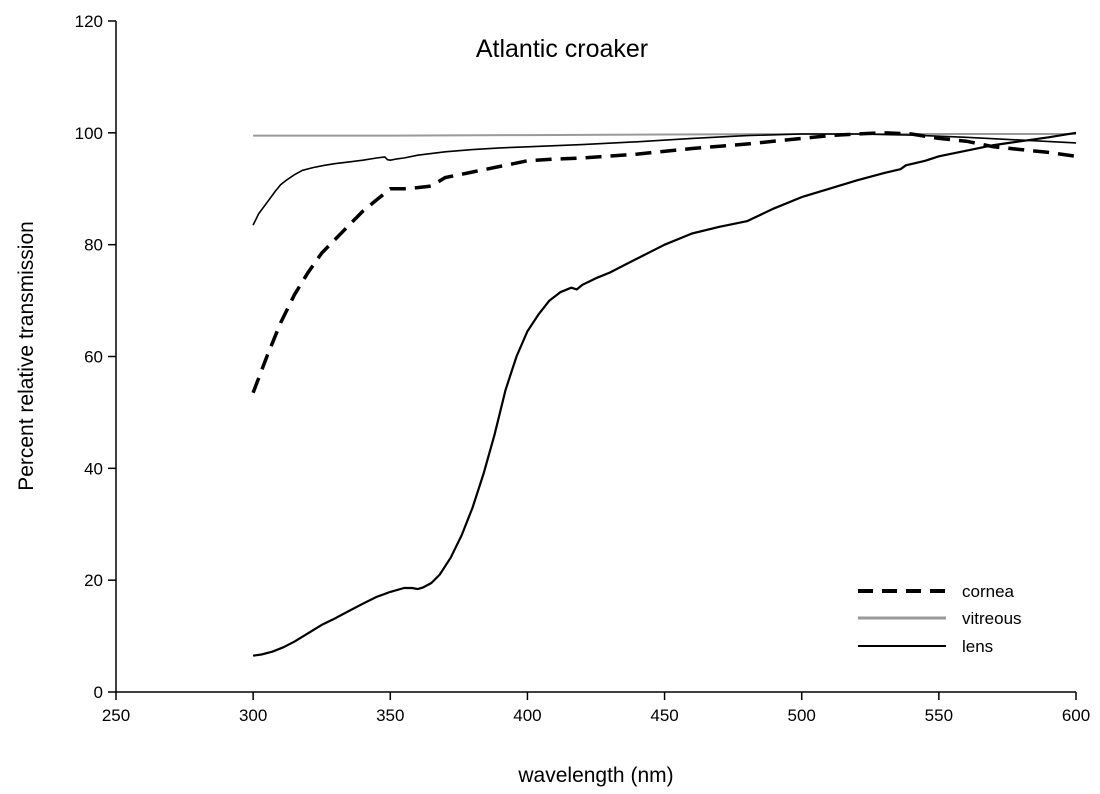 This screenshot has width=1100, height=794. What do you see at coordinates (89, 133) in the screenshot?
I see `y-tick-label: 100` at bounding box center [89, 133].